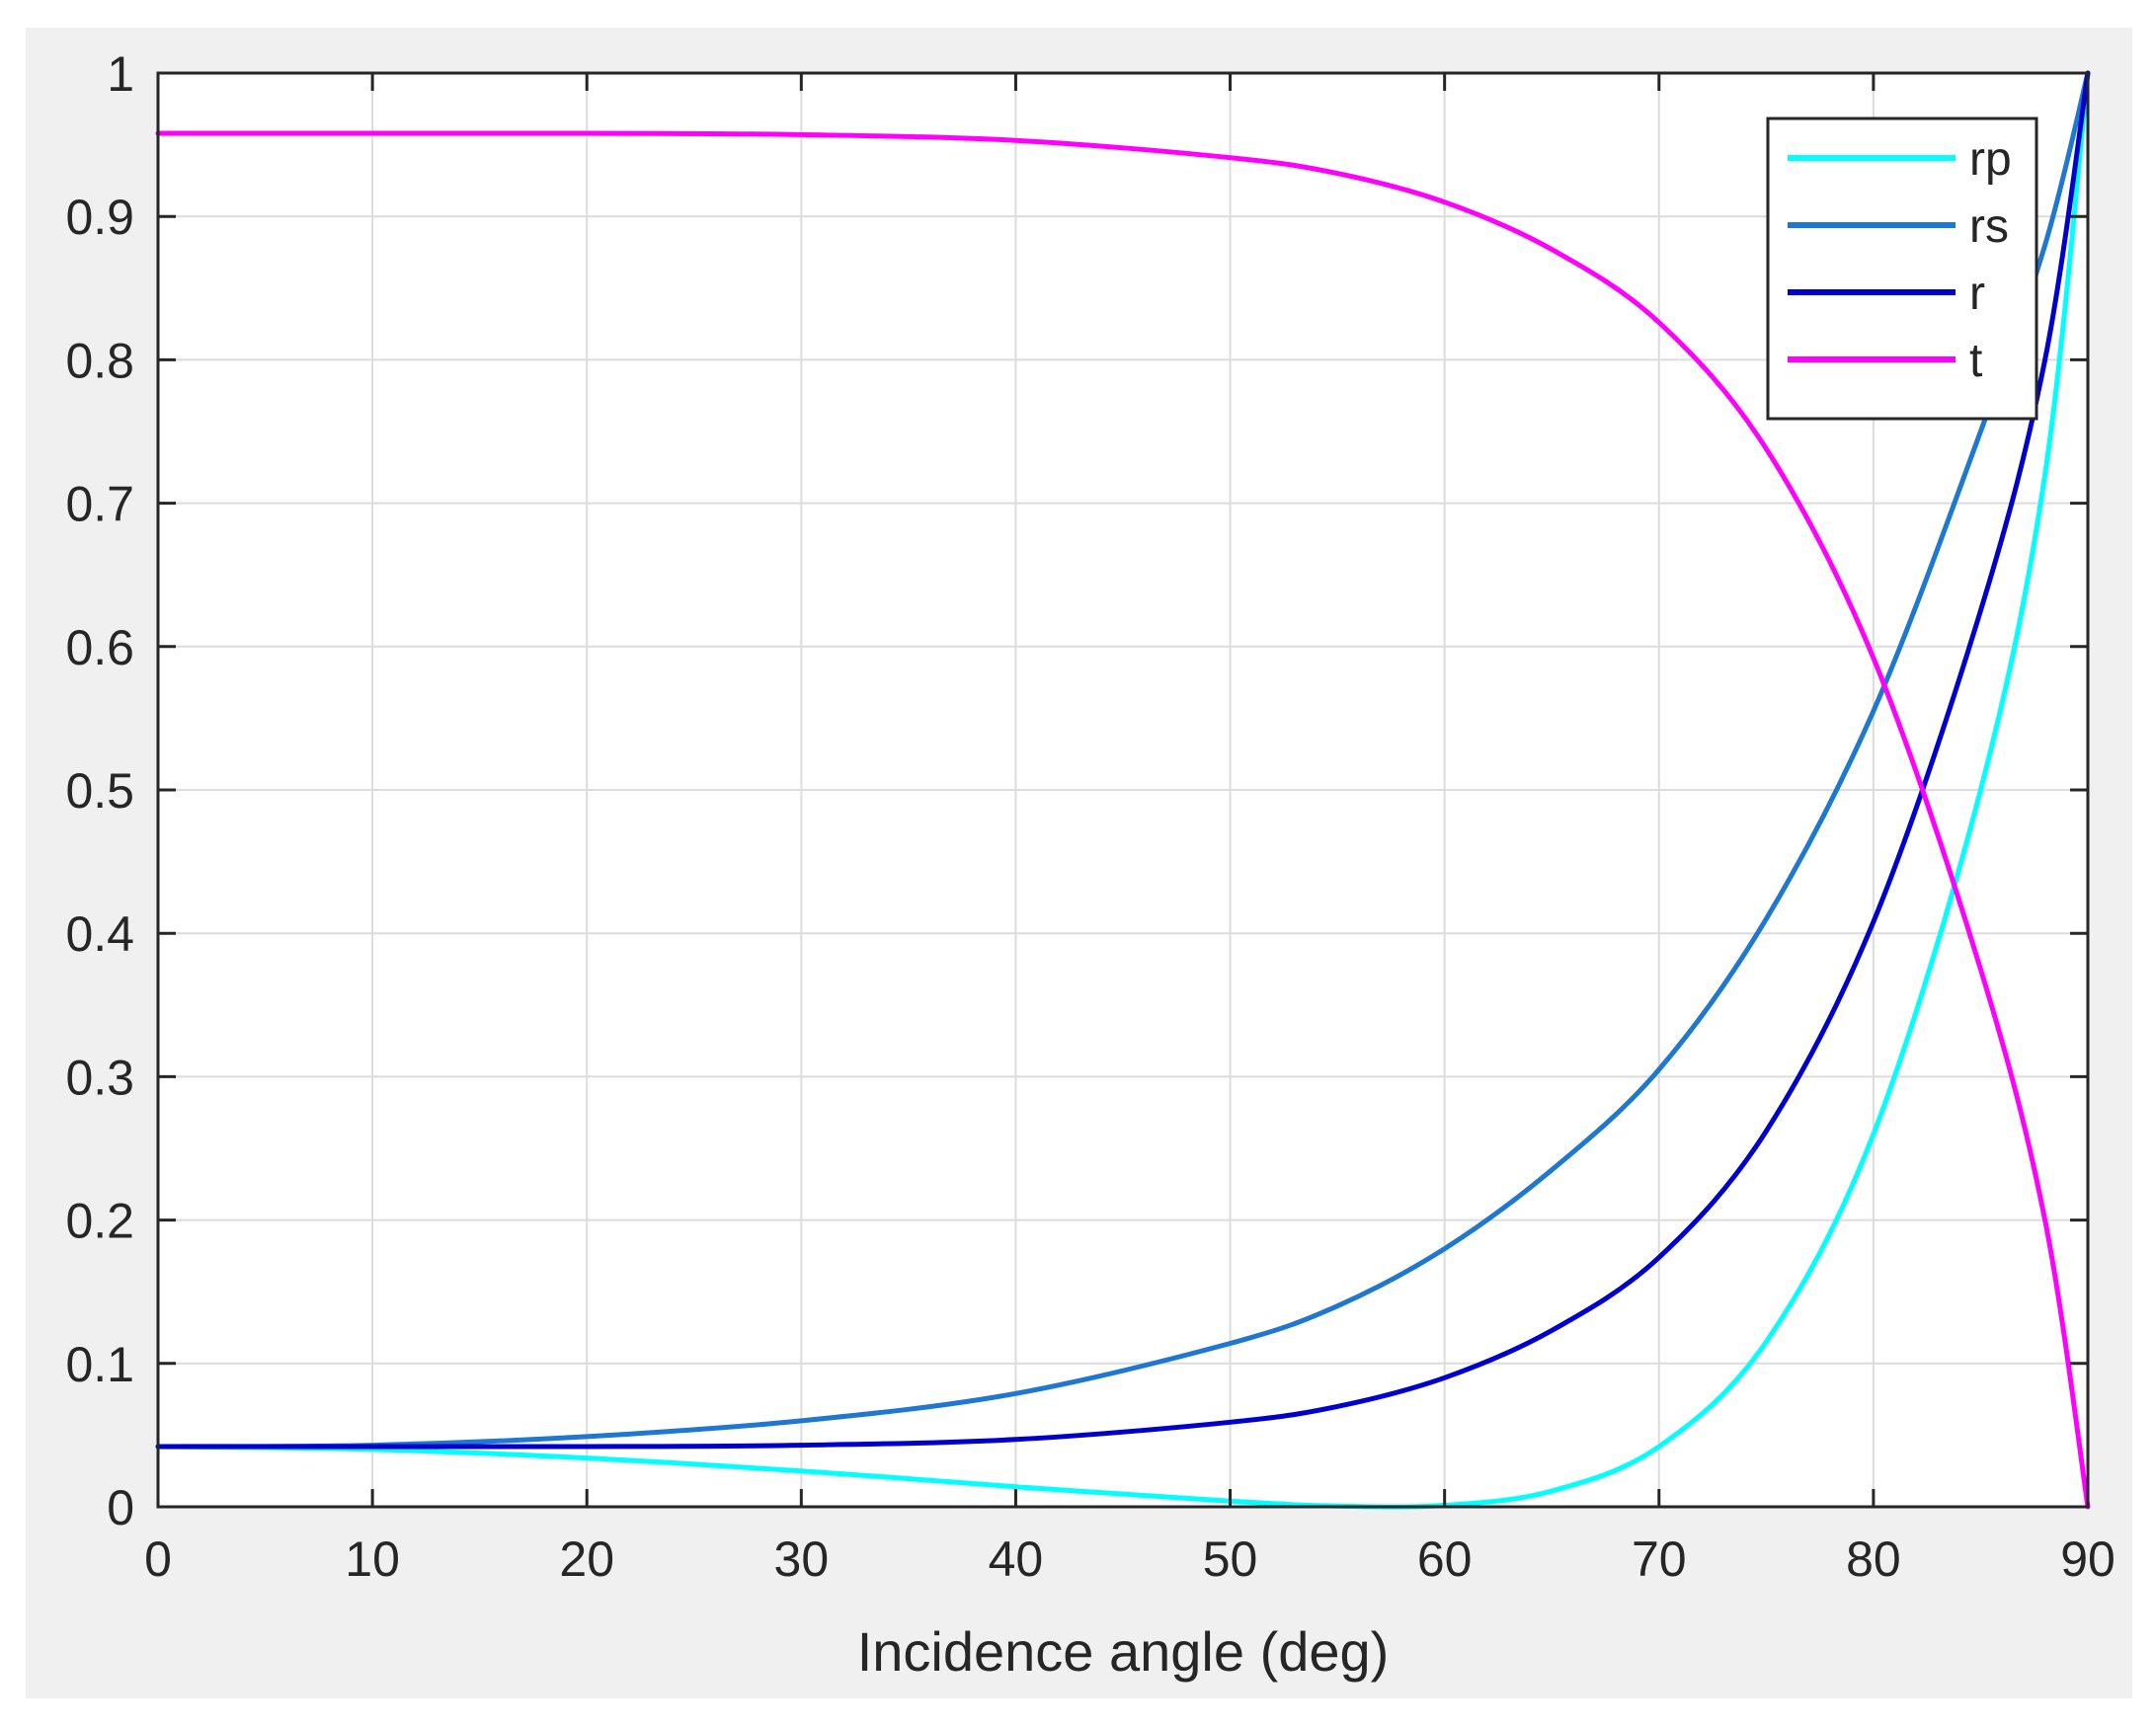 The width and height of the screenshot is (2156, 1727). I want to click on y-tick-label: 0.7, so click(100, 504).